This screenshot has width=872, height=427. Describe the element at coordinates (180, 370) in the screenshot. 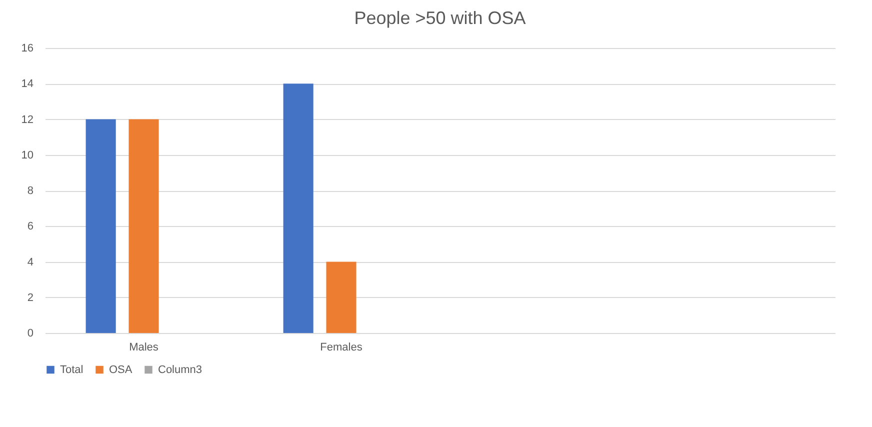

I see `legend-label: Column3` at that location.